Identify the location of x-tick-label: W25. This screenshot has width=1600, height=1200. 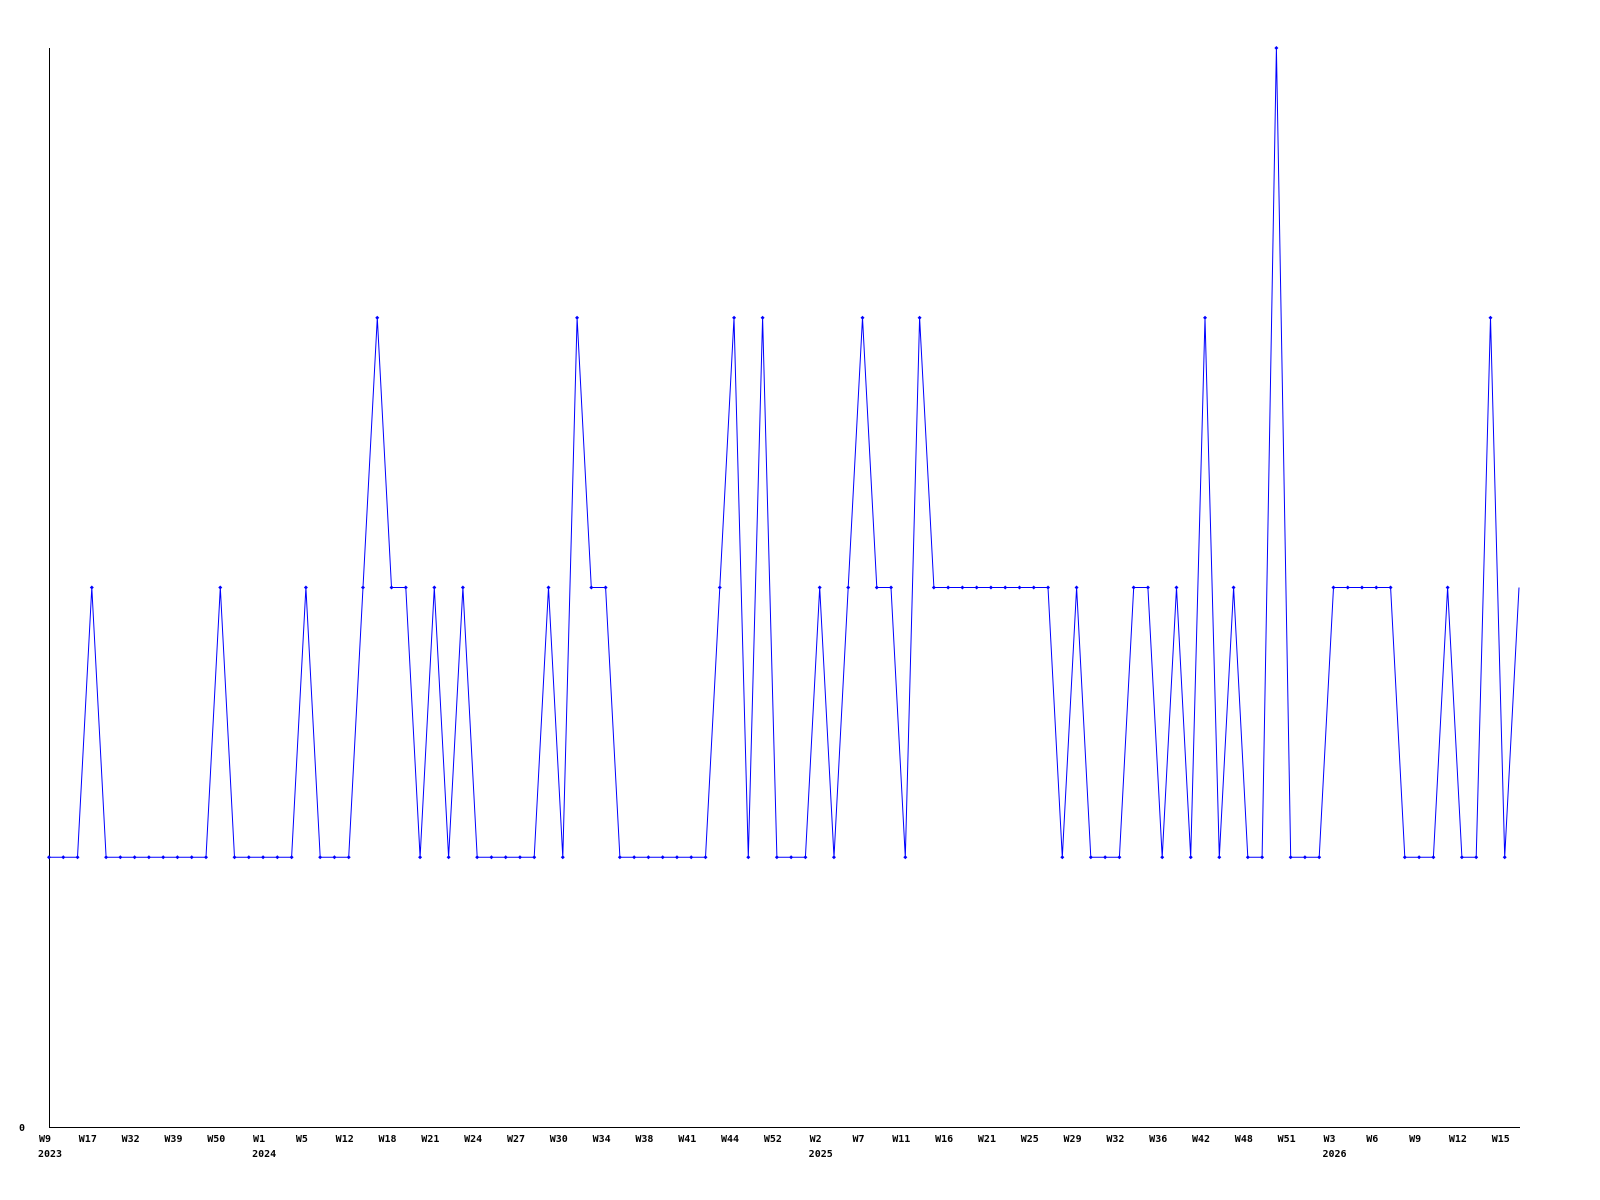
(1030, 1139).